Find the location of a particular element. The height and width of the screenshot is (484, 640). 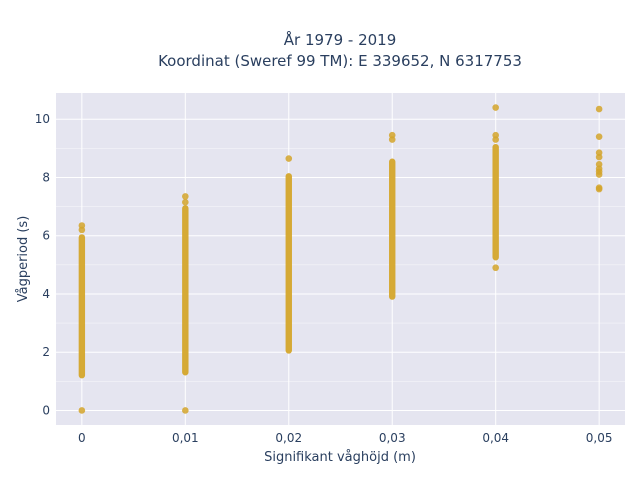

y-tick-label: 4 is located at coordinates (46, 294).